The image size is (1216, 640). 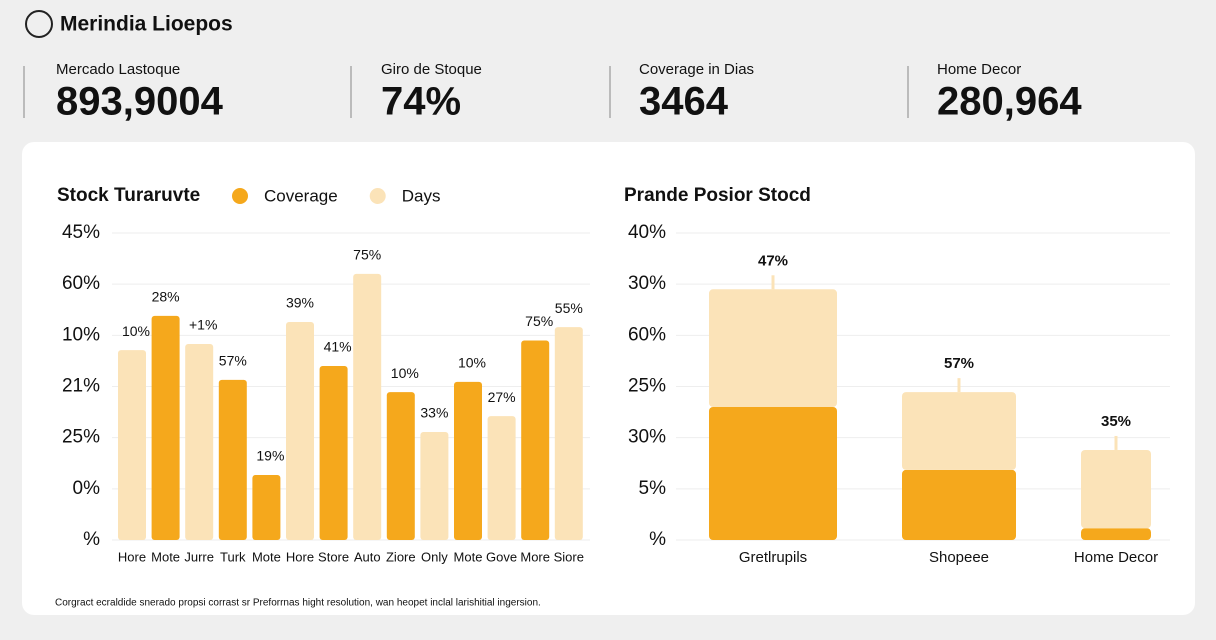 I want to click on kpi-value: 74%, so click(x=421, y=102).